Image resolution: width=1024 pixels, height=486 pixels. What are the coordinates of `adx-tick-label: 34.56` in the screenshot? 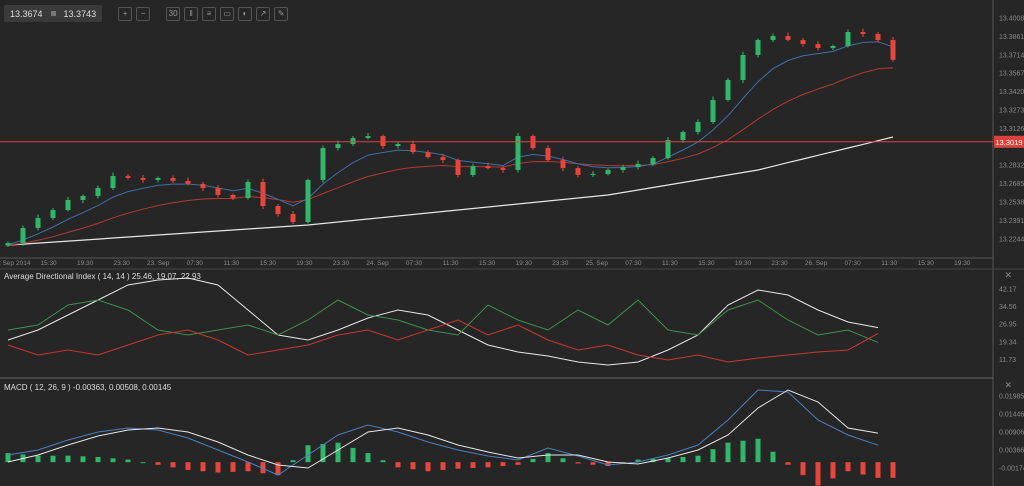 It's located at (1008, 307).